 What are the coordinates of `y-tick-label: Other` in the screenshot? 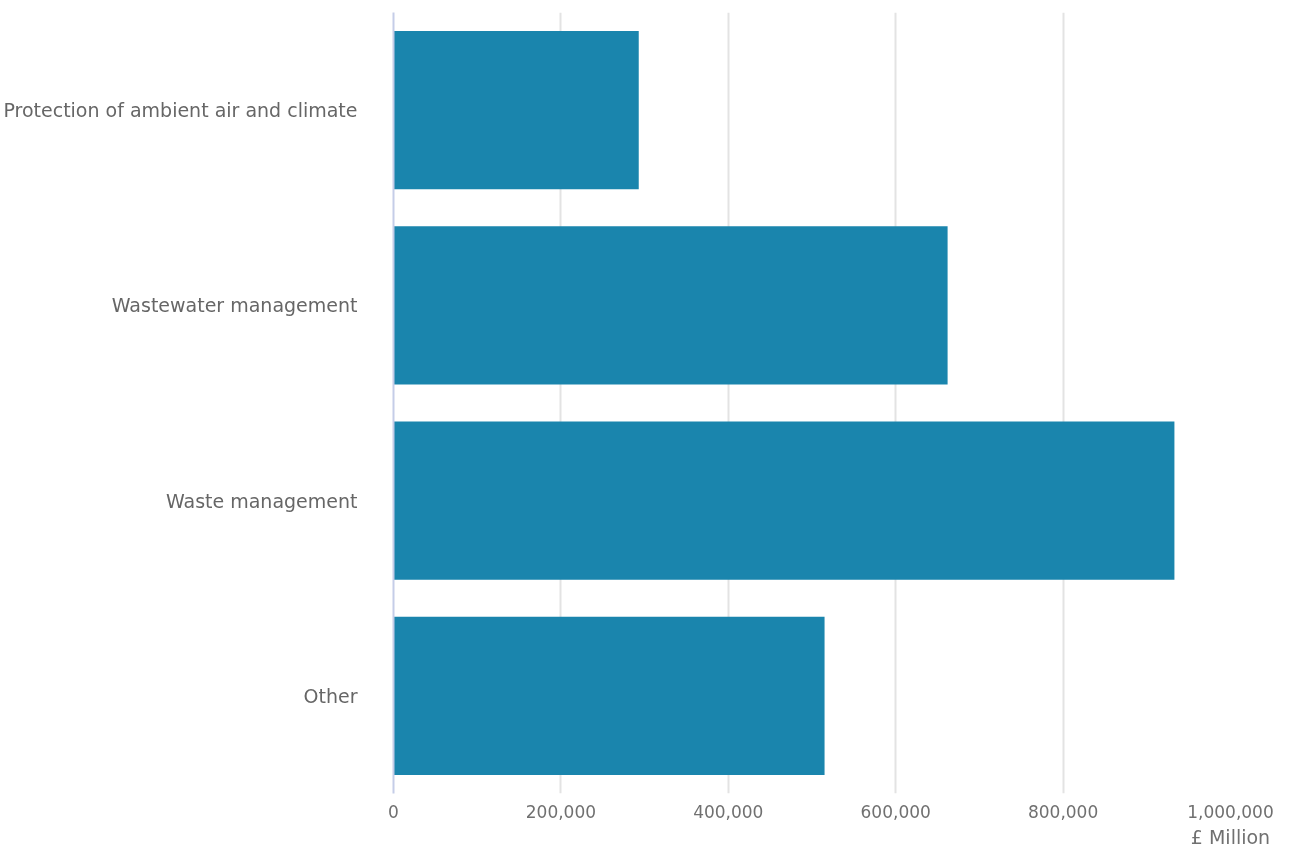 It's located at (330, 695).